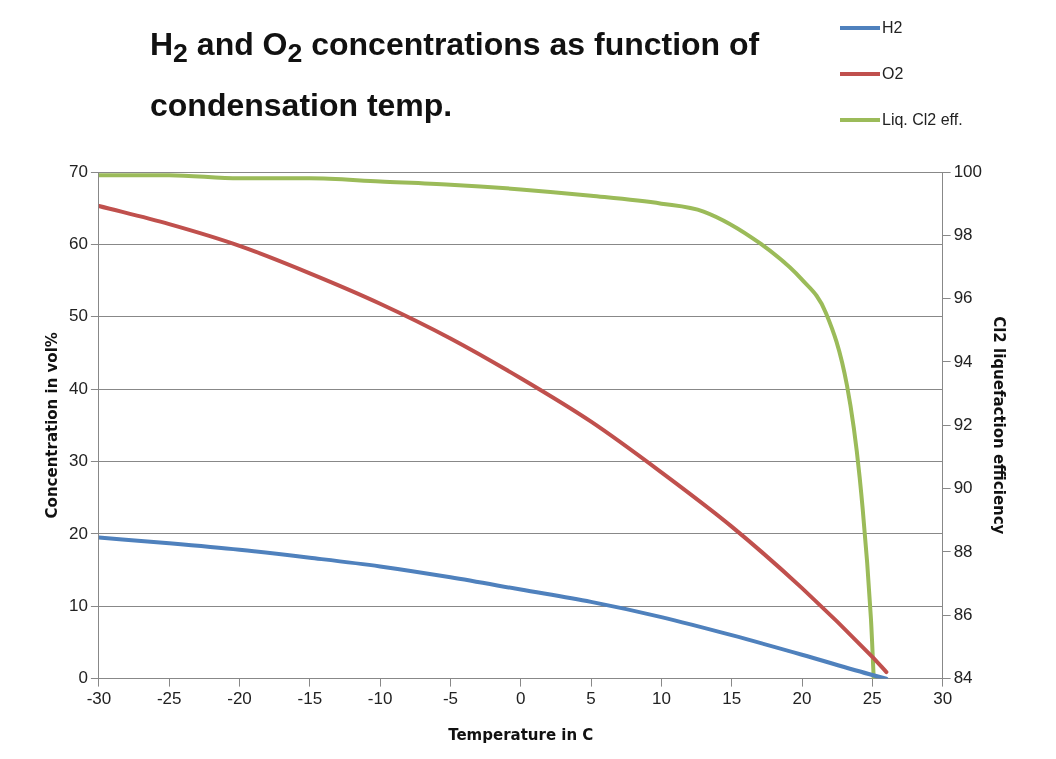 The width and height of the screenshot is (1056, 759). I want to click on legend-label: H2, so click(892, 28).